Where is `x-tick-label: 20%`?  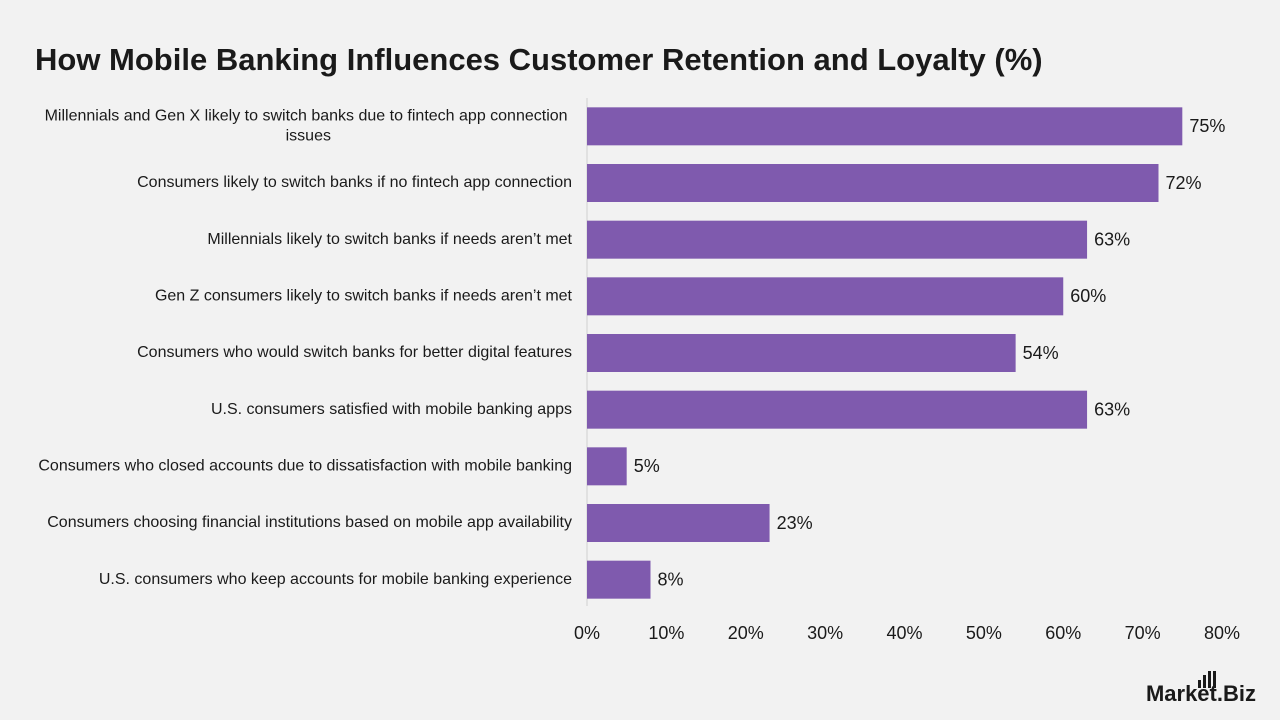
x-tick-label: 20% is located at coordinates (746, 633).